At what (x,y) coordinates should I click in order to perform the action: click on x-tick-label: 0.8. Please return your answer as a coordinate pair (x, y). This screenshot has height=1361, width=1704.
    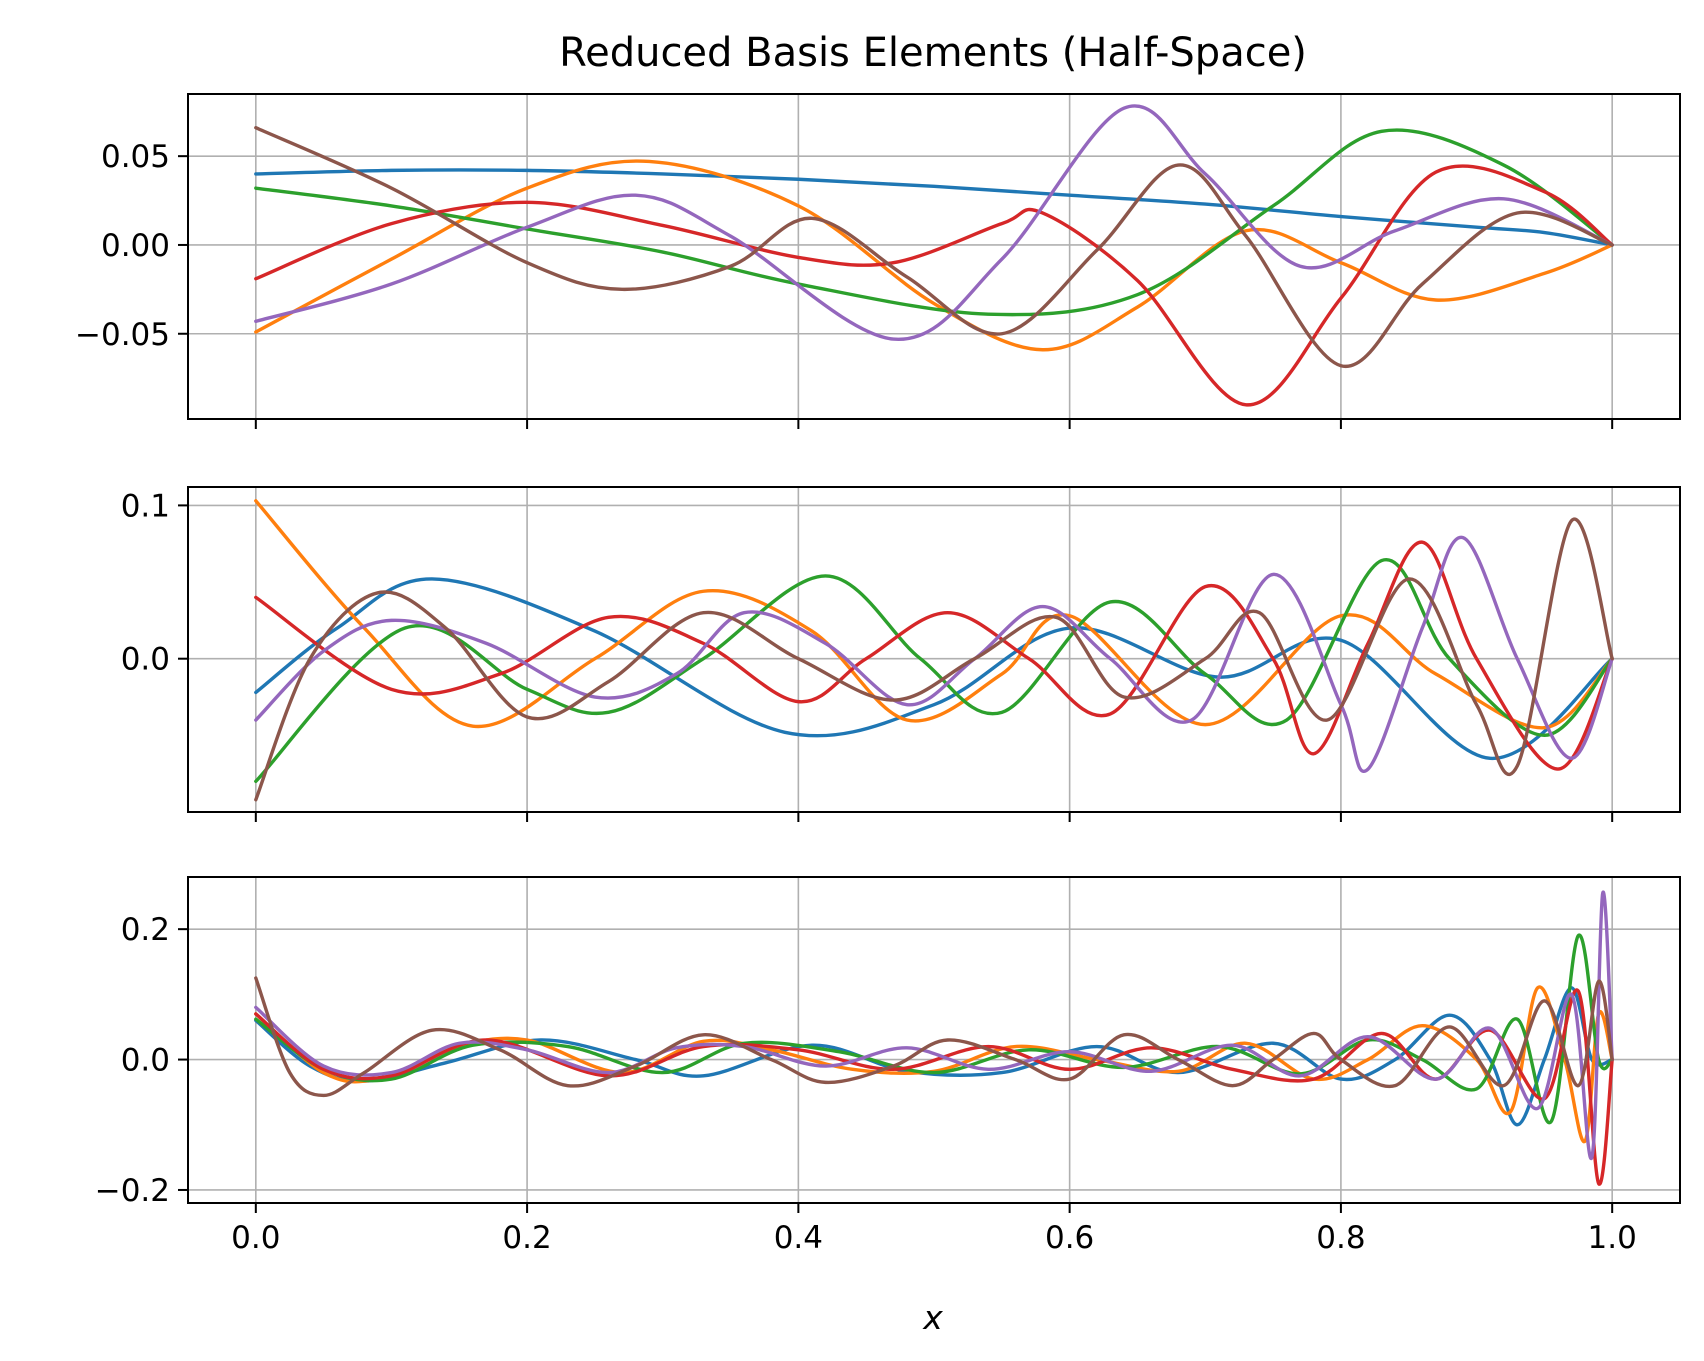
    Looking at the image, I should click on (1340, 1238).